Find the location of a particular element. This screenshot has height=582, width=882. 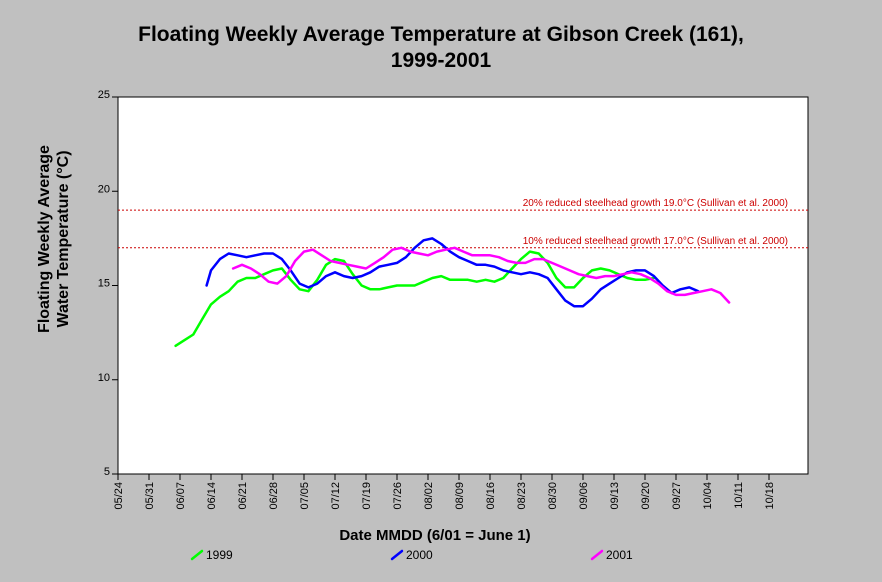

x-tick-label: 08/30 is located at coordinates (553, 496).